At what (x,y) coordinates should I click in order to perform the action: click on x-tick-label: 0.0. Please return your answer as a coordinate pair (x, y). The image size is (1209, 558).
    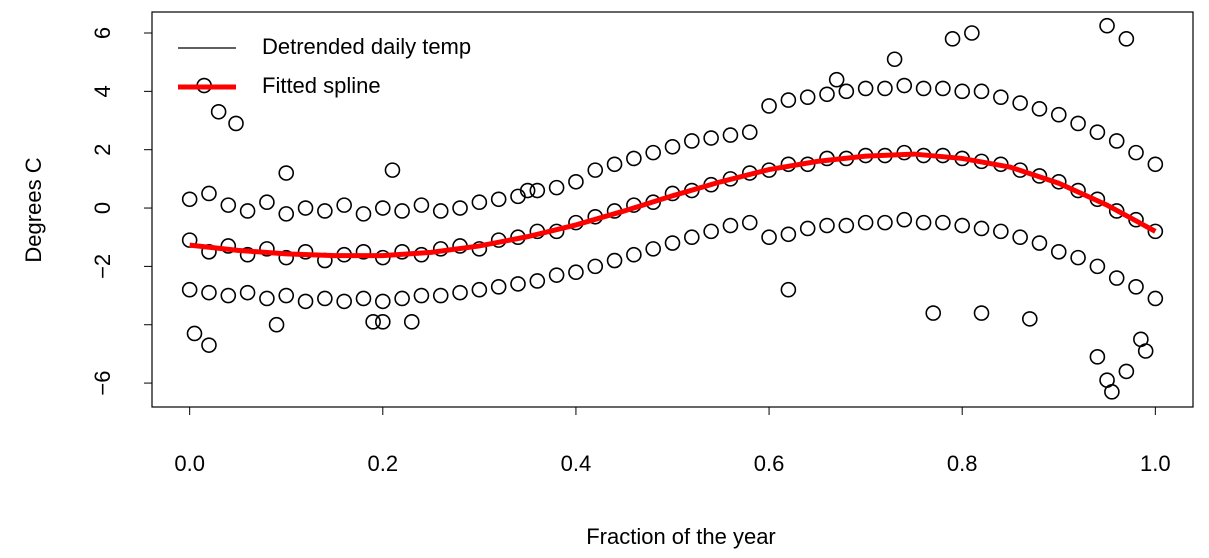
    Looking at the image, I should click on (189, 463).